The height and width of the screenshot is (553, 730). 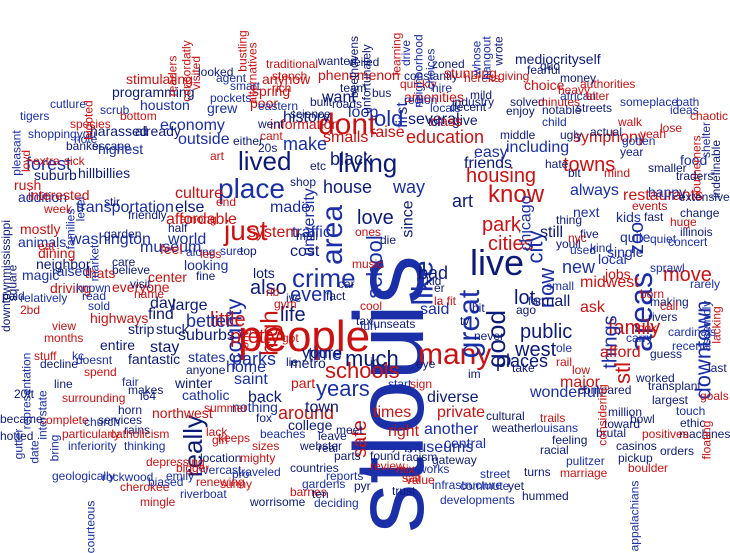 I want to click on cloud-word-alter: alter, so click(x=598, y=96).